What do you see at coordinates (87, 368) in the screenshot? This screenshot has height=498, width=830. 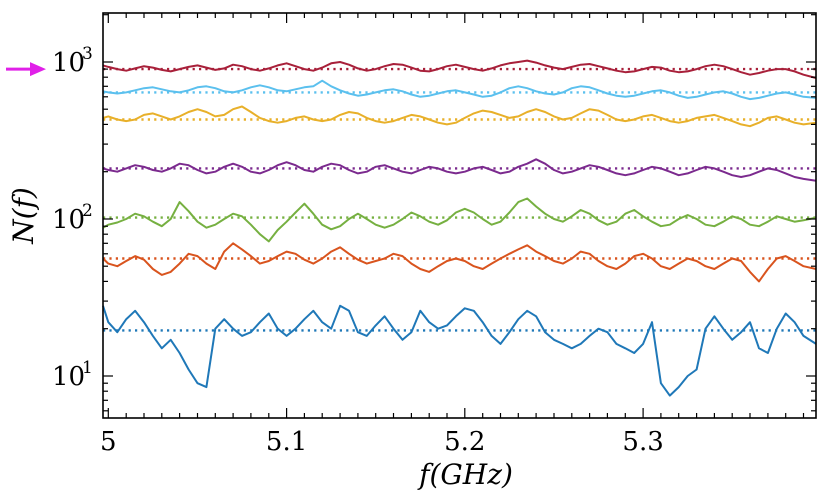 I see `y-tick-label-exponent: 1` at bounding box center [87, 368].